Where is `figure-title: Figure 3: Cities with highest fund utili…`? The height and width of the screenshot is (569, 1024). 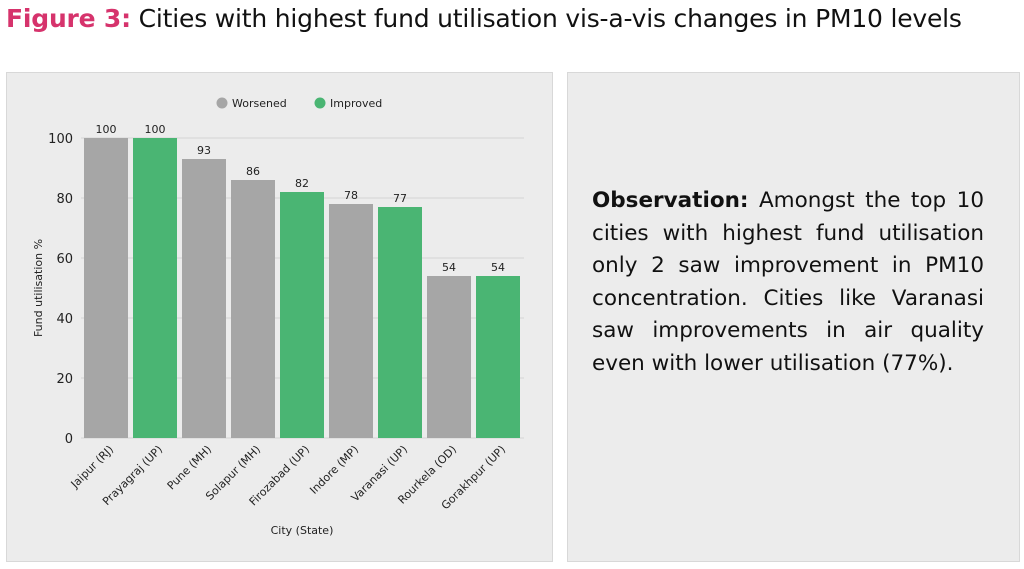 figure-title: Figure 3: Cities with highest fund utili… is located at coordinates (484, 18).